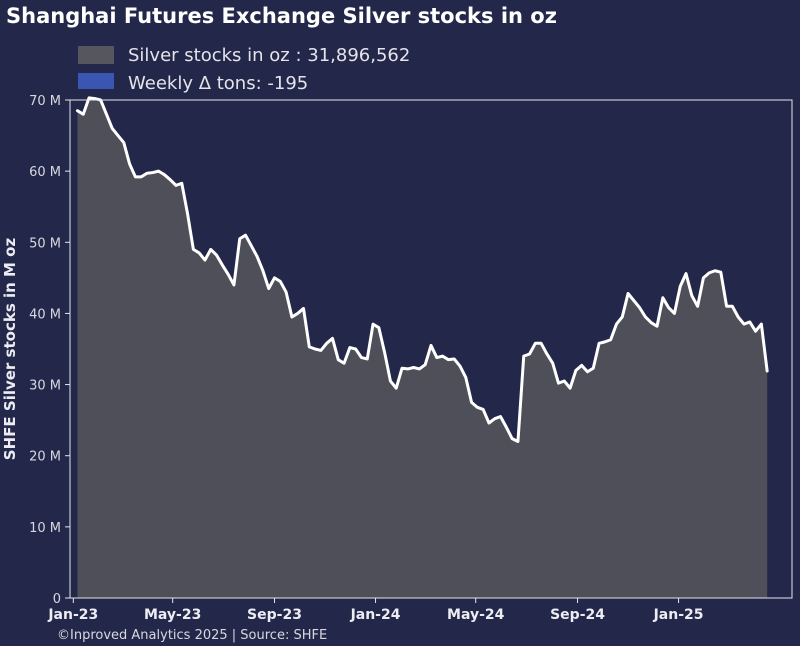 The height and width of the screenshot is (646, 800). Describe the element at coordinates (45, 101) in the screenshot. I see `y-tick-label: 70 M` at that location.